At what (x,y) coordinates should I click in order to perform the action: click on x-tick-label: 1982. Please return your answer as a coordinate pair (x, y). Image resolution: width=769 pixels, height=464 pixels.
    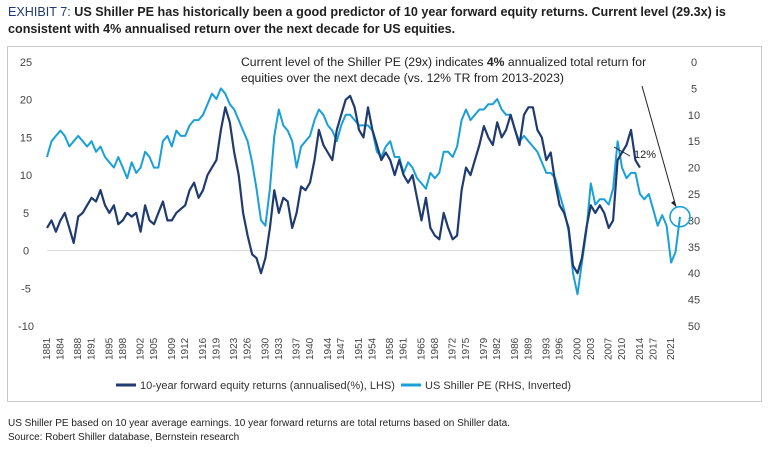
    Looking at the image, I should click on (497, 348).